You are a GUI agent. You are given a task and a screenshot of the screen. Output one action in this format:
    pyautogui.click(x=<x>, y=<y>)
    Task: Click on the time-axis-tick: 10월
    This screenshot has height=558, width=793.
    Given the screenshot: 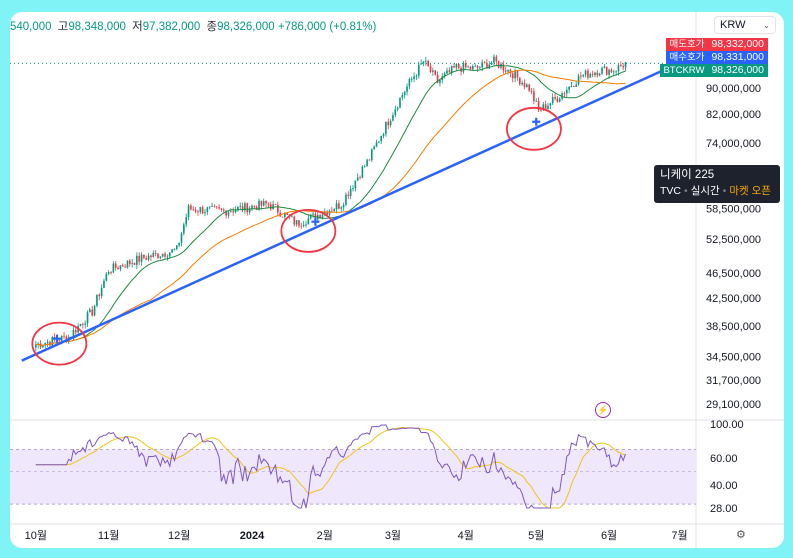 What is the action you would take?
    pyautogui.click(x=36, y=535)
    